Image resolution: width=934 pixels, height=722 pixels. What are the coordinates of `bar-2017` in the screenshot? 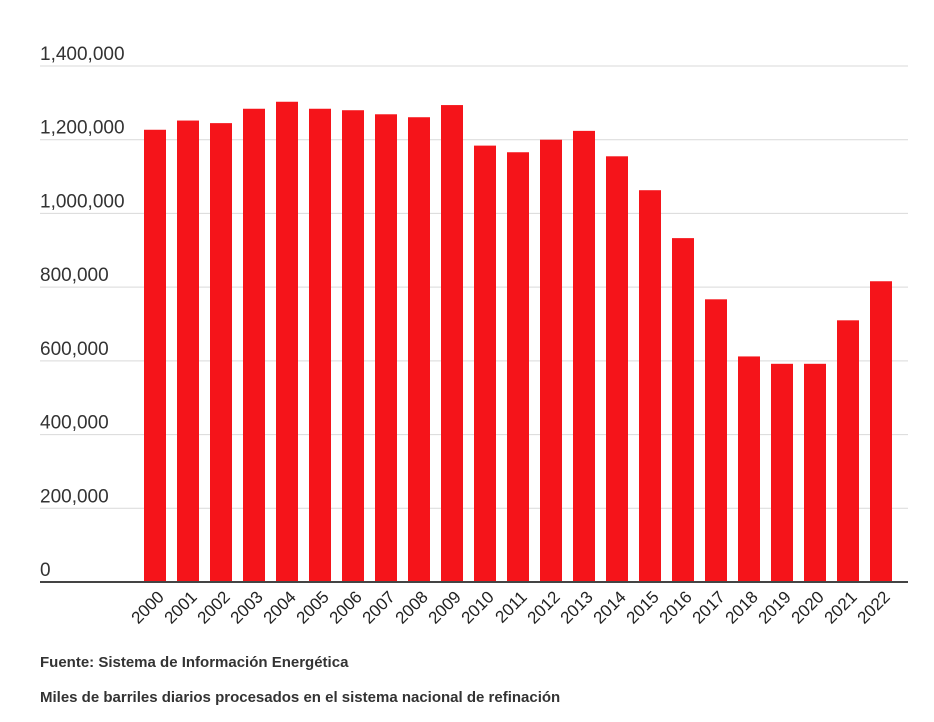 It's located at (716, 440).